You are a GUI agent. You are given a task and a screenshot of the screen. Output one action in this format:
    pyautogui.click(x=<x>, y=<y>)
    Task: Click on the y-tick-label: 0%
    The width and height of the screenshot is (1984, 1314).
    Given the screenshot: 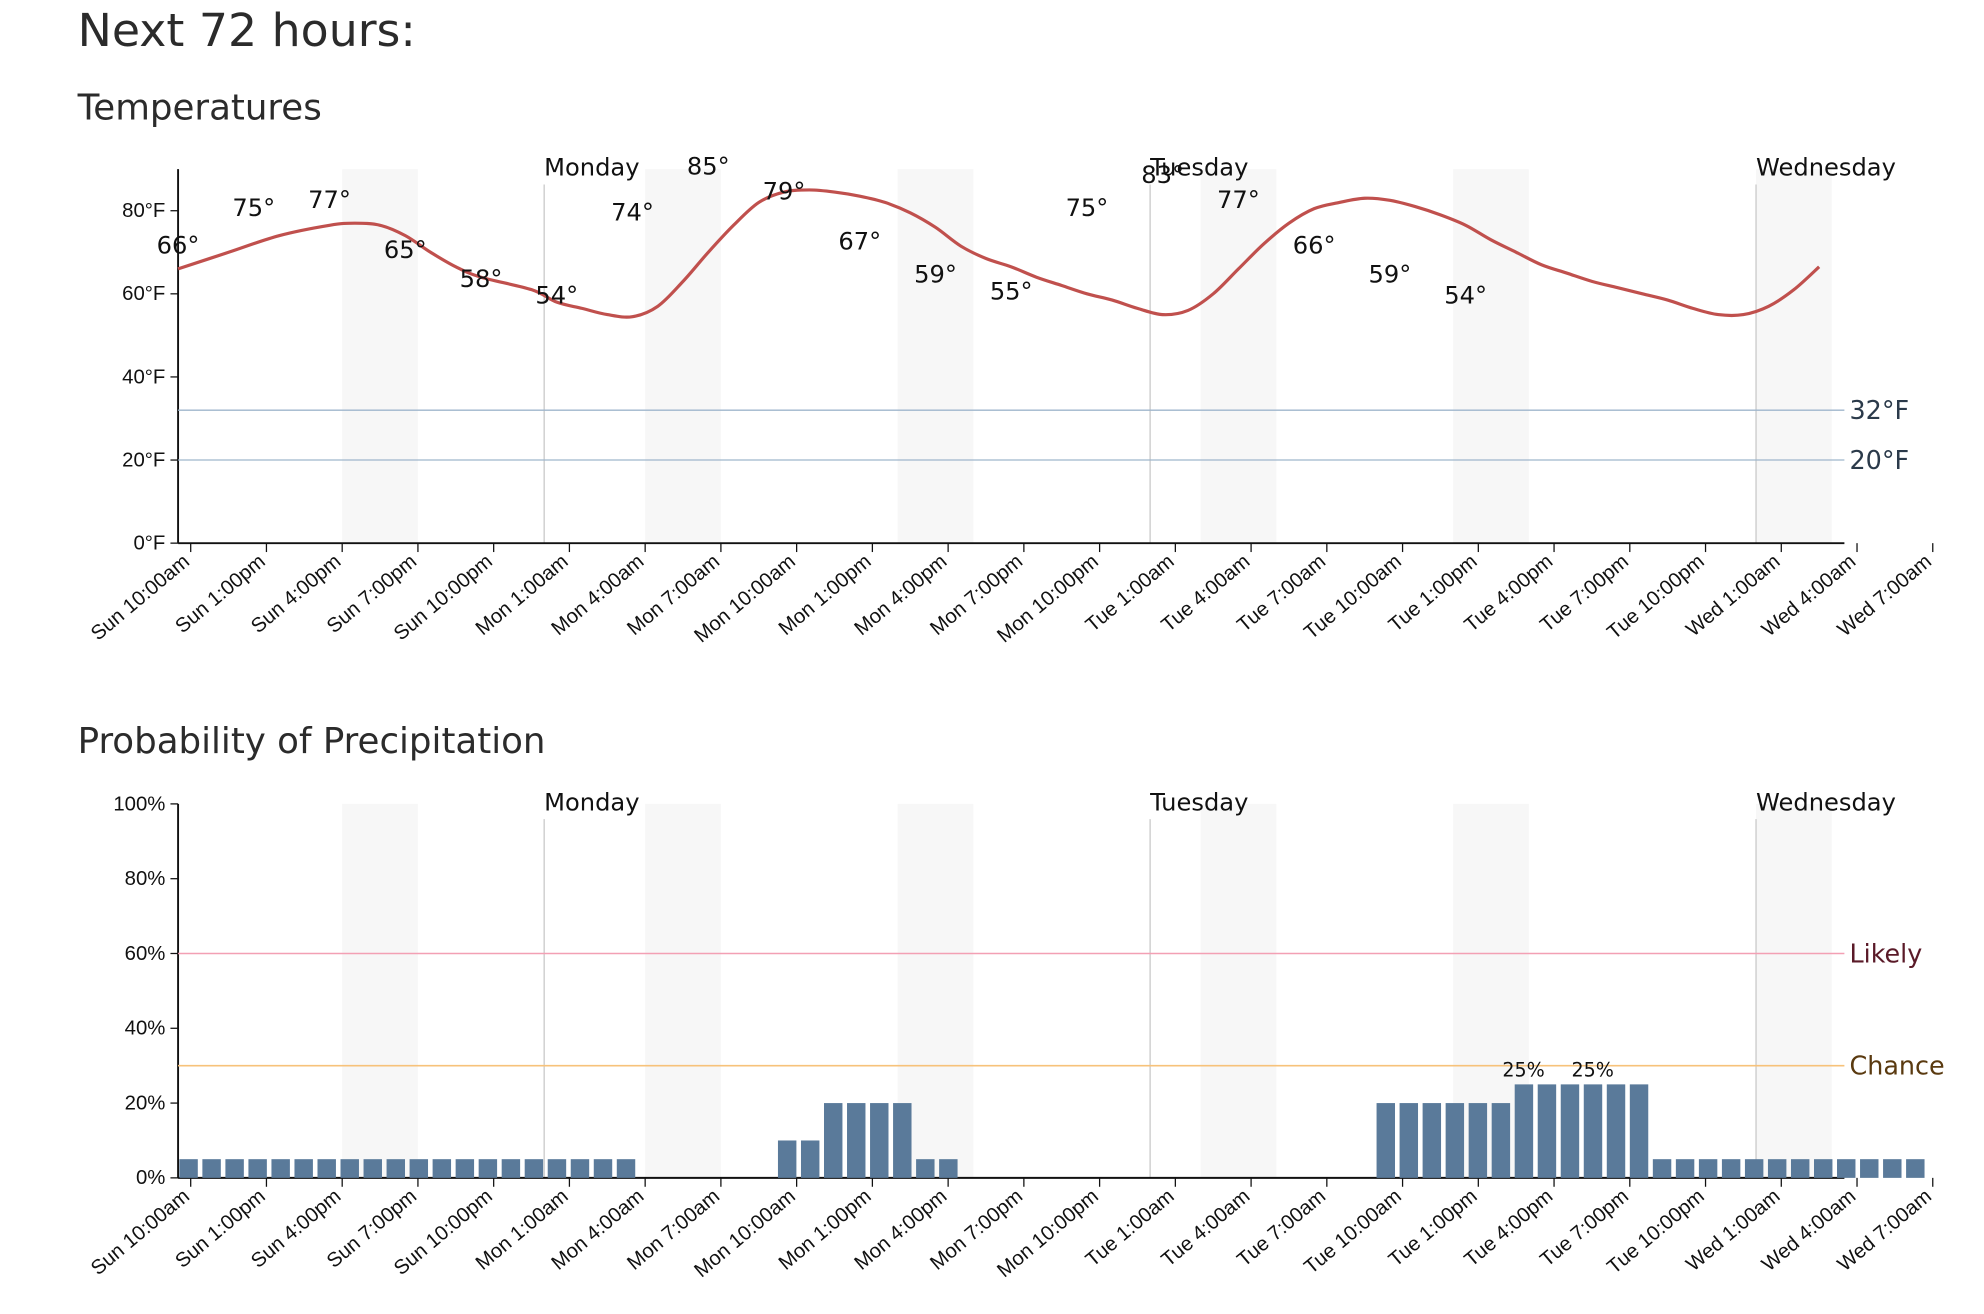 What is the action you would take?
    pyautogui.click(x=150, y=1178)
    